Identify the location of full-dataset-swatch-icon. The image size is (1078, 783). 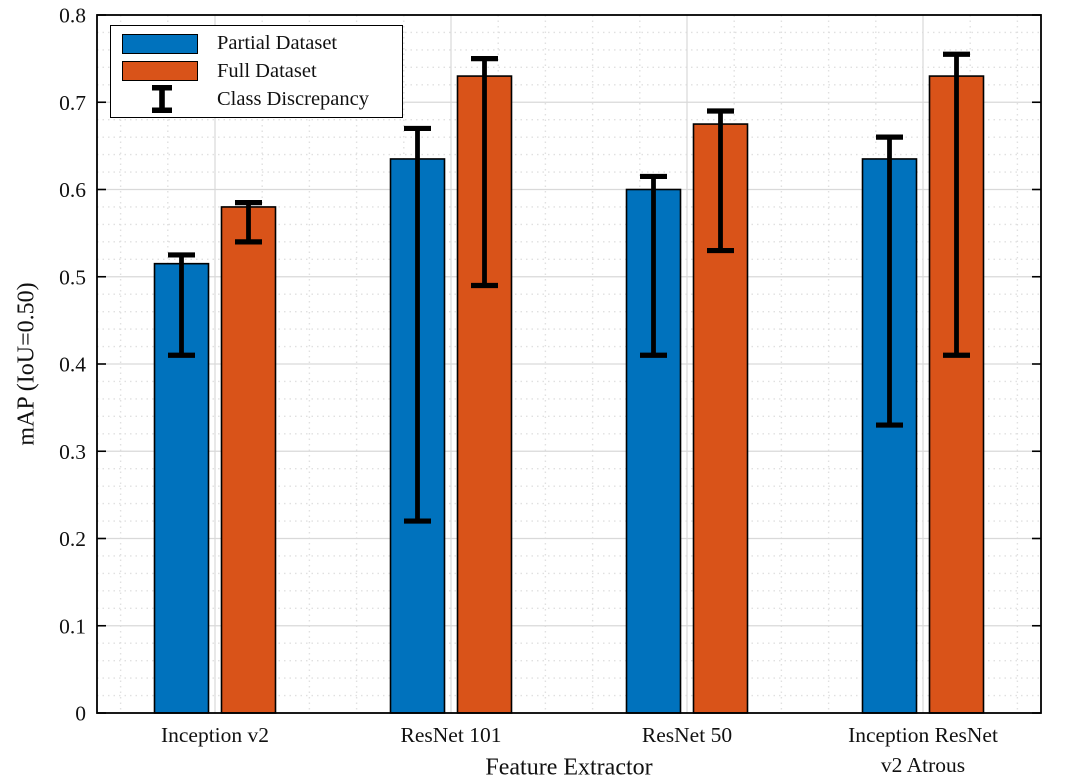
(160, 71).